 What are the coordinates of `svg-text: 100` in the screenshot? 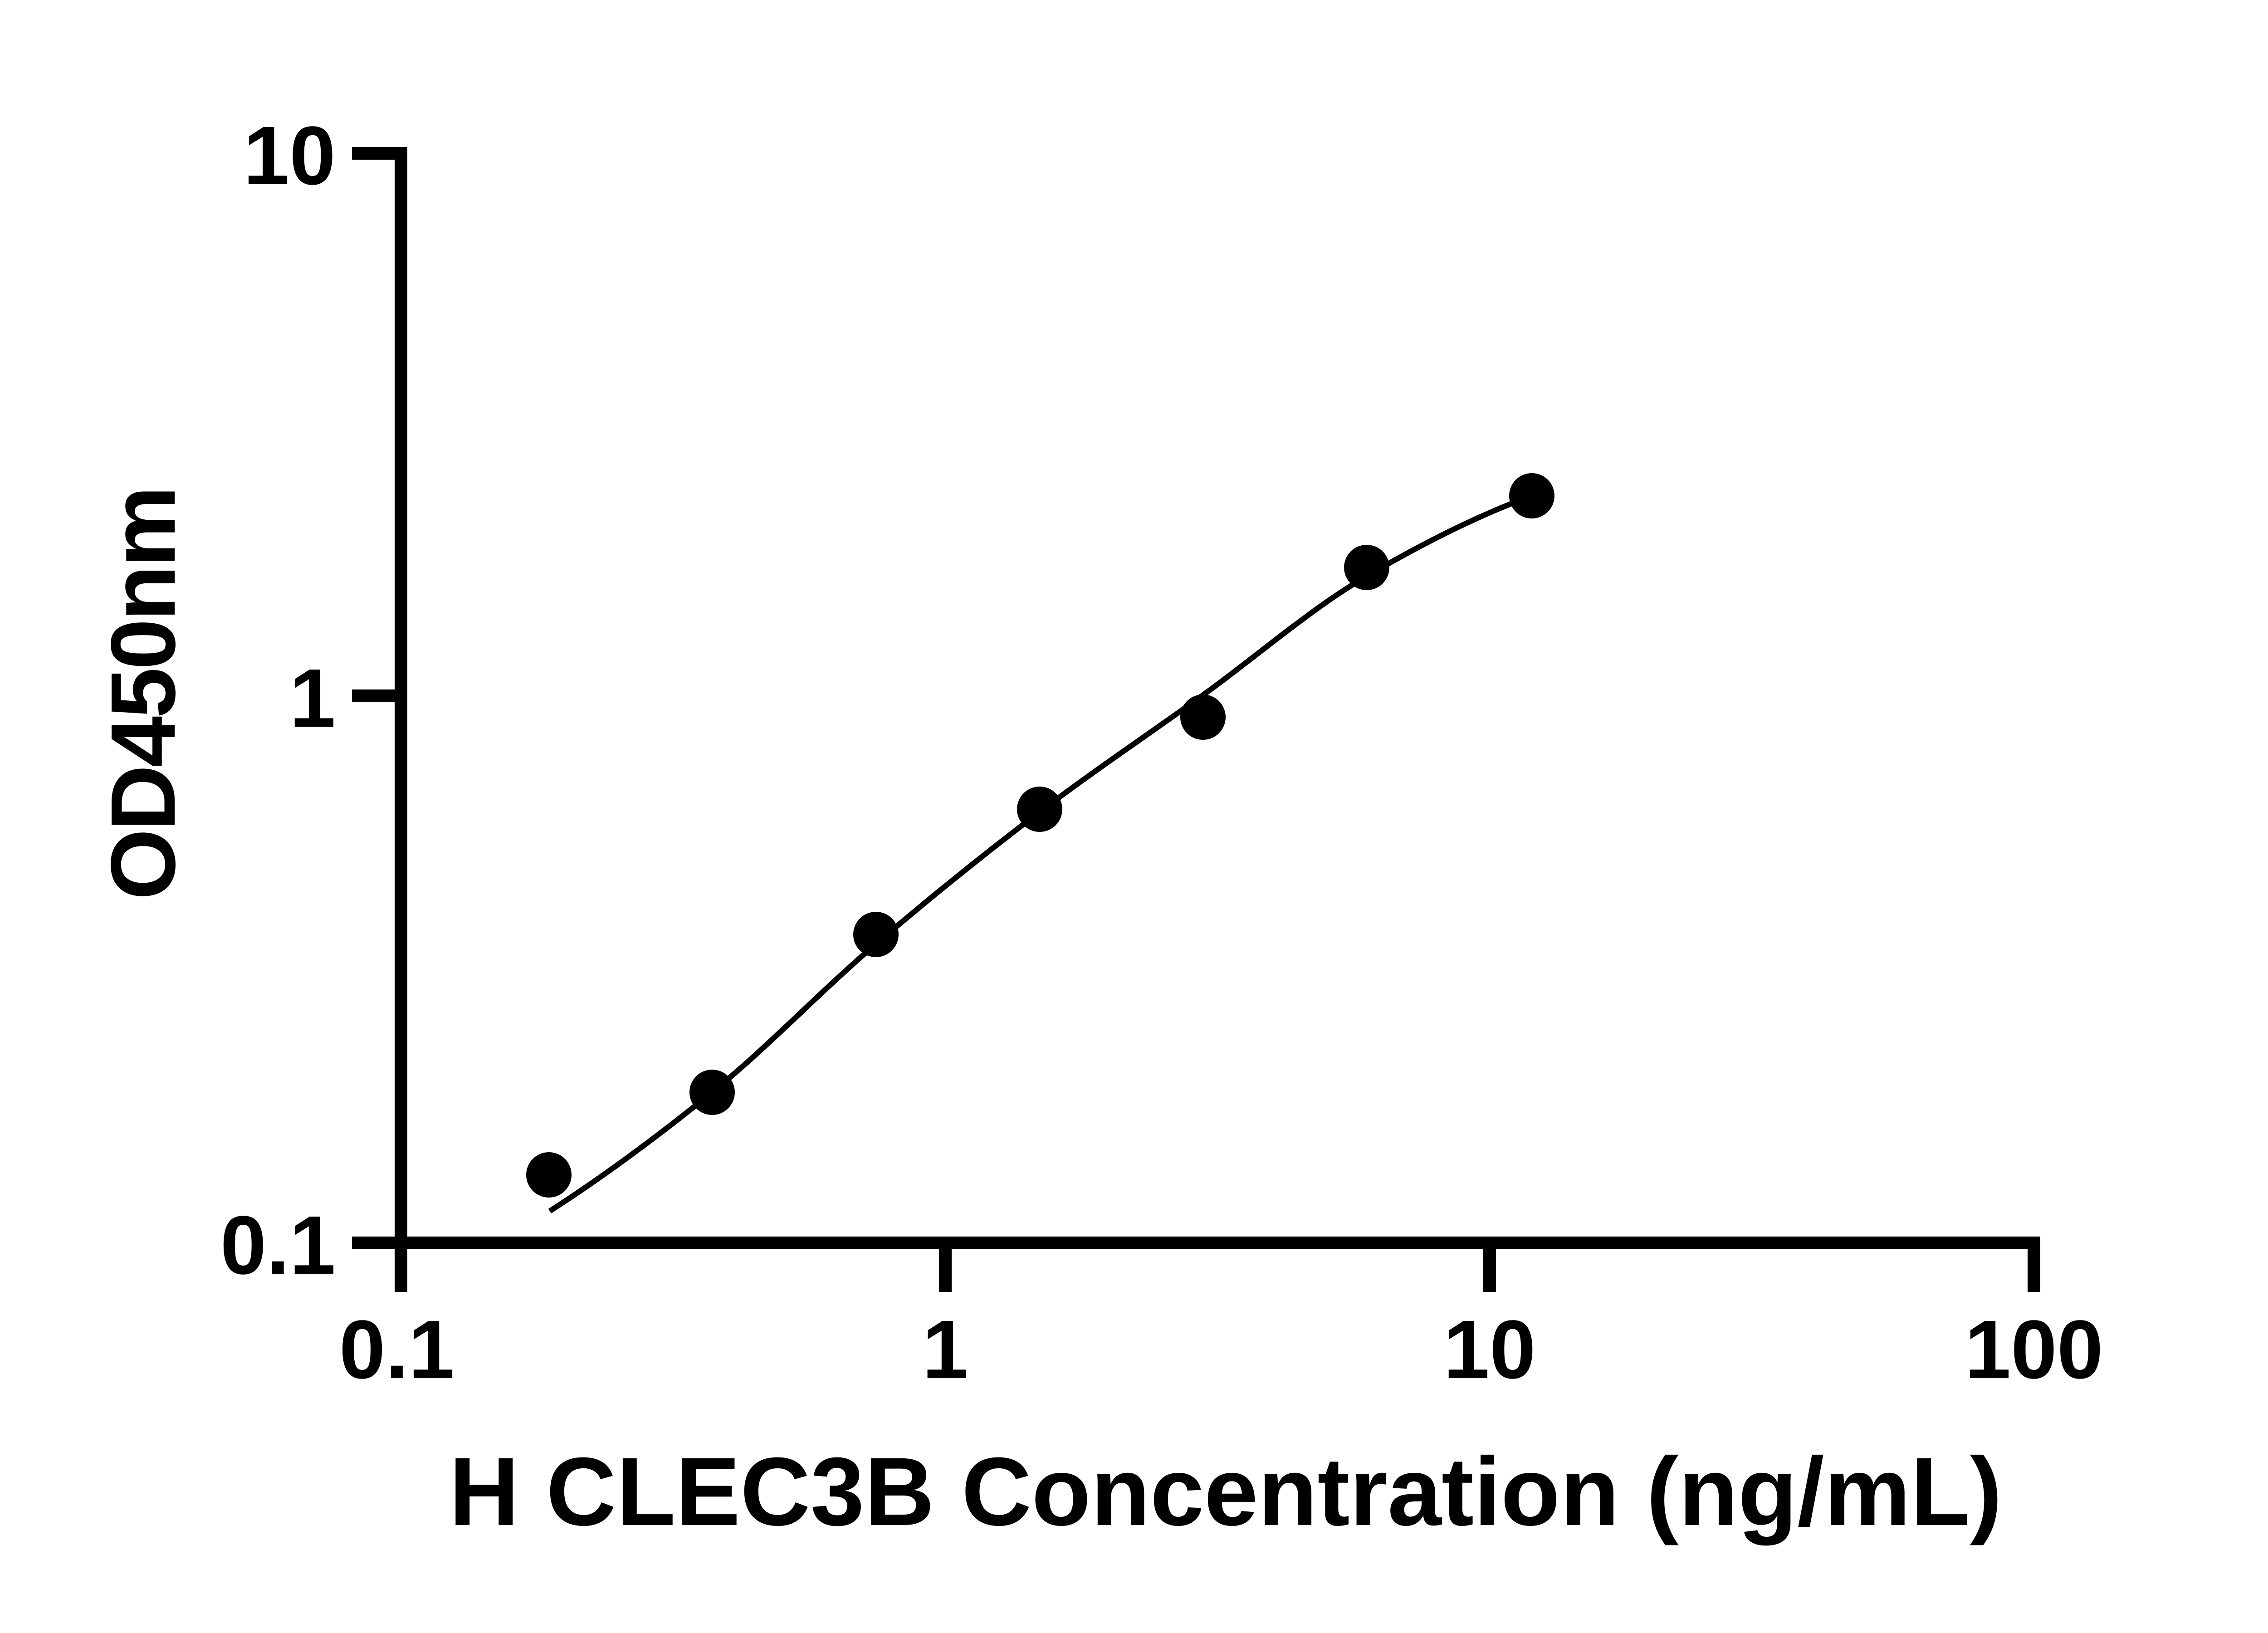 It's located at (2034, 1349).